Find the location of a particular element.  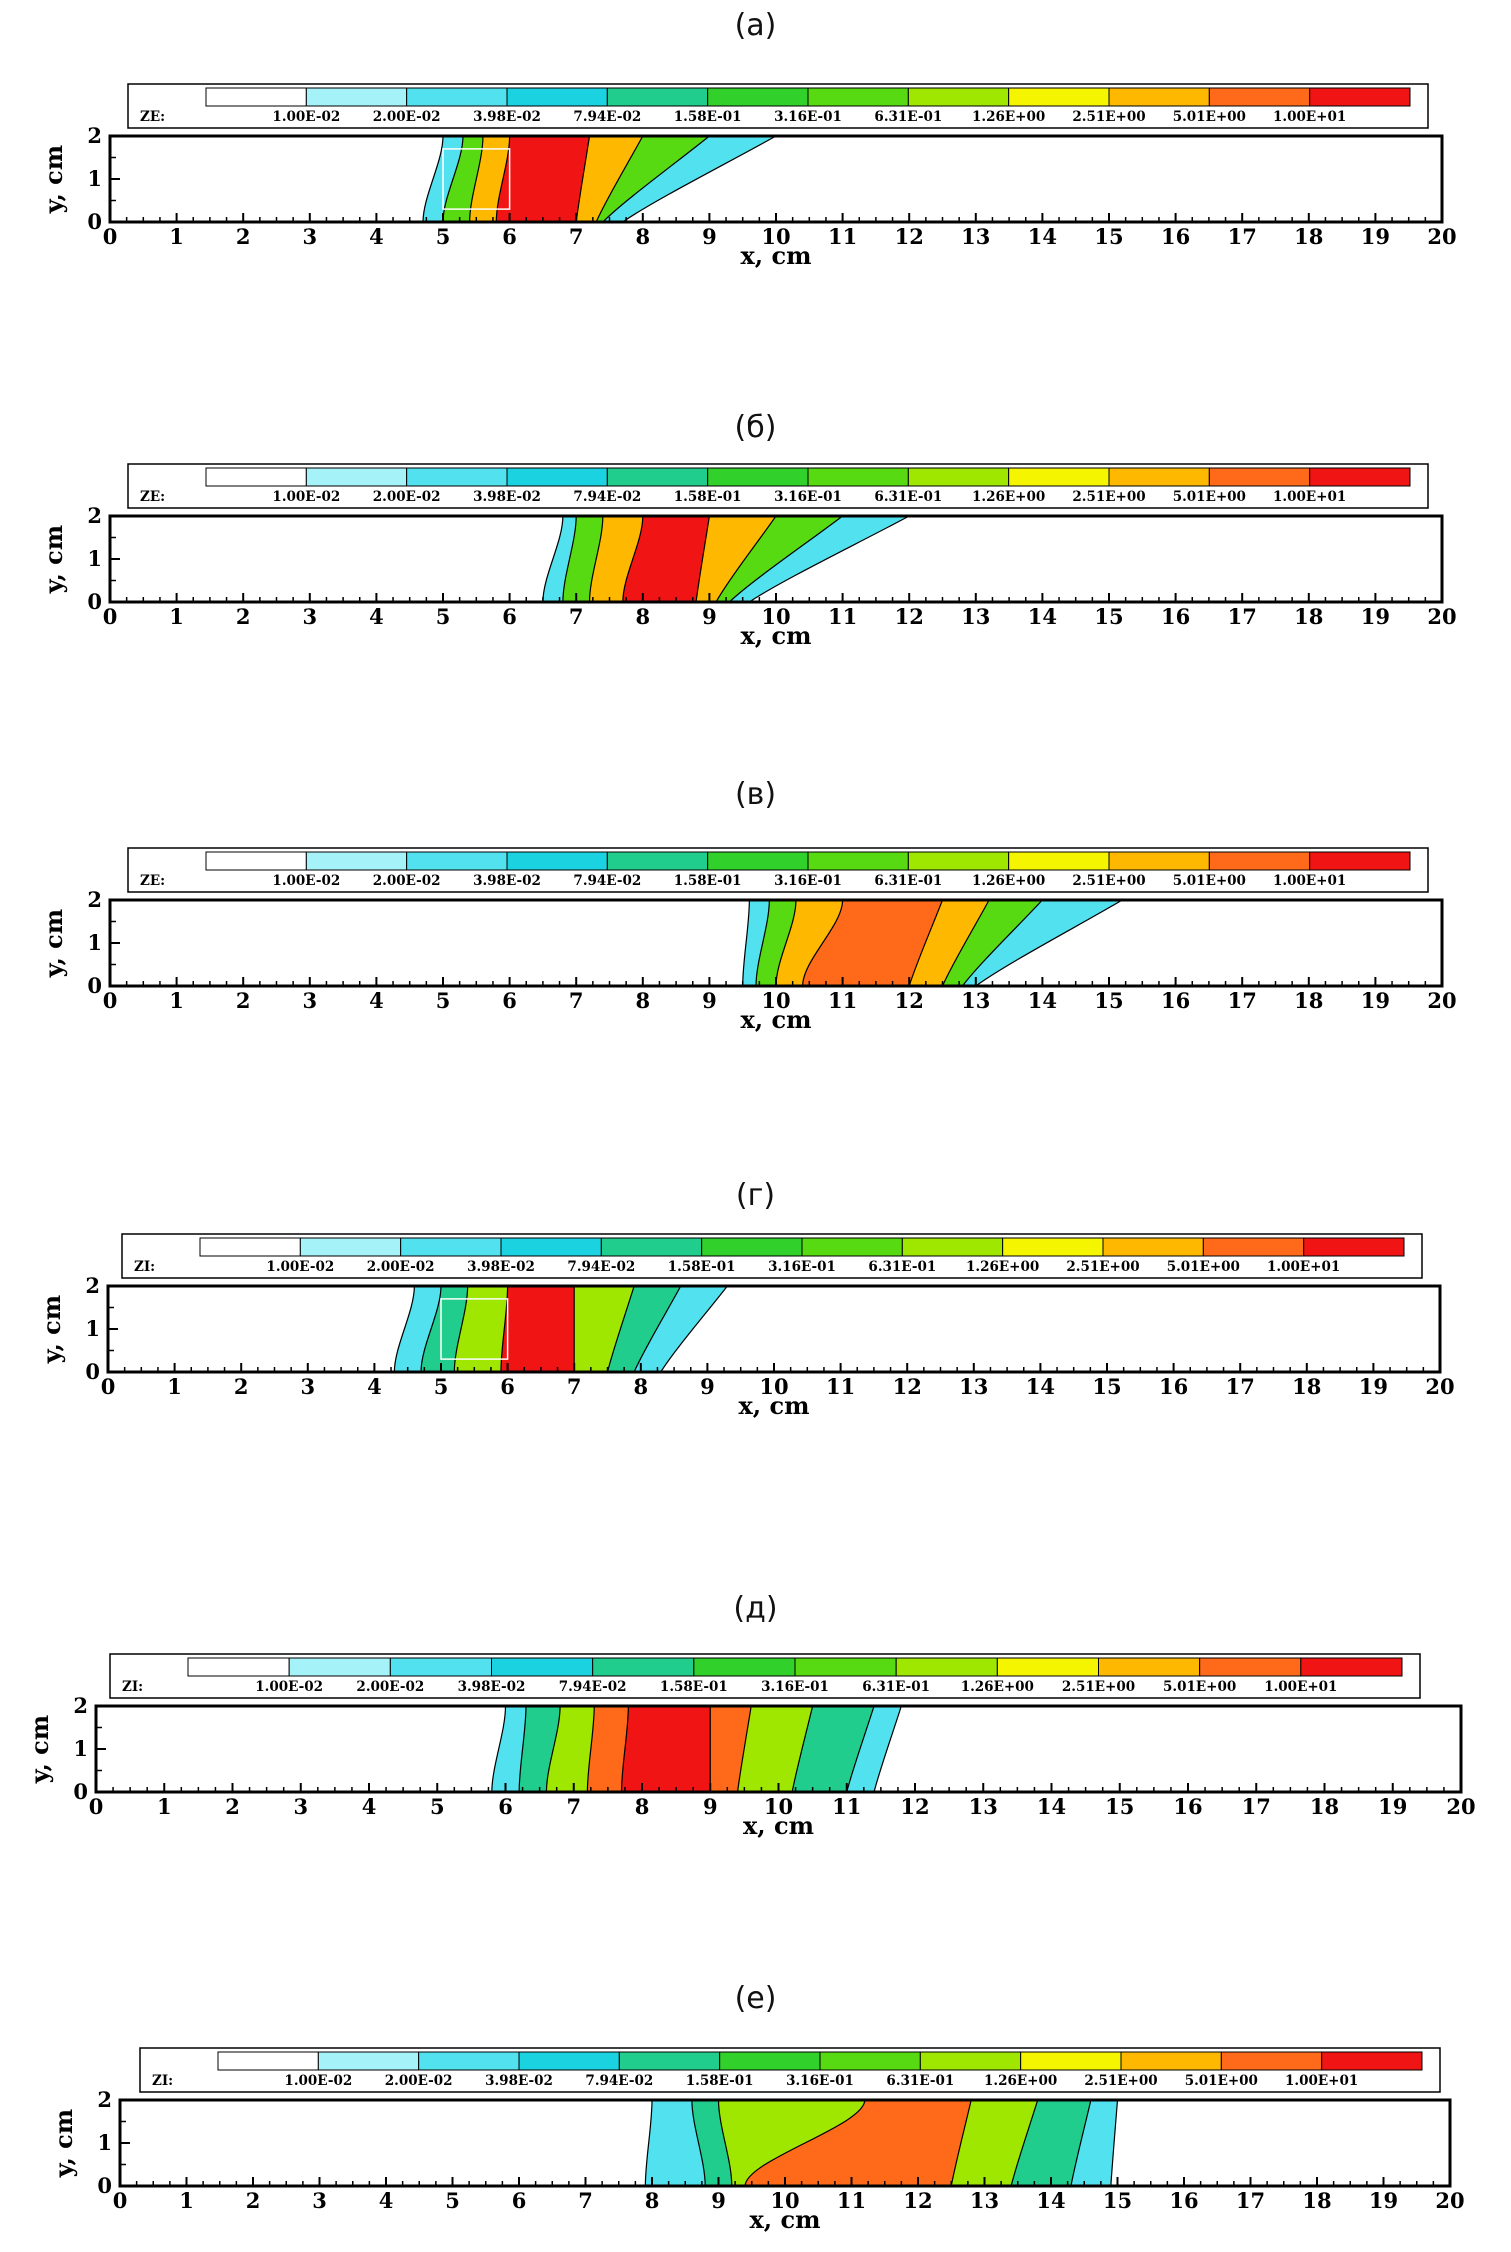

x-tick-label: 12 is located at coordinates (909, 1000).